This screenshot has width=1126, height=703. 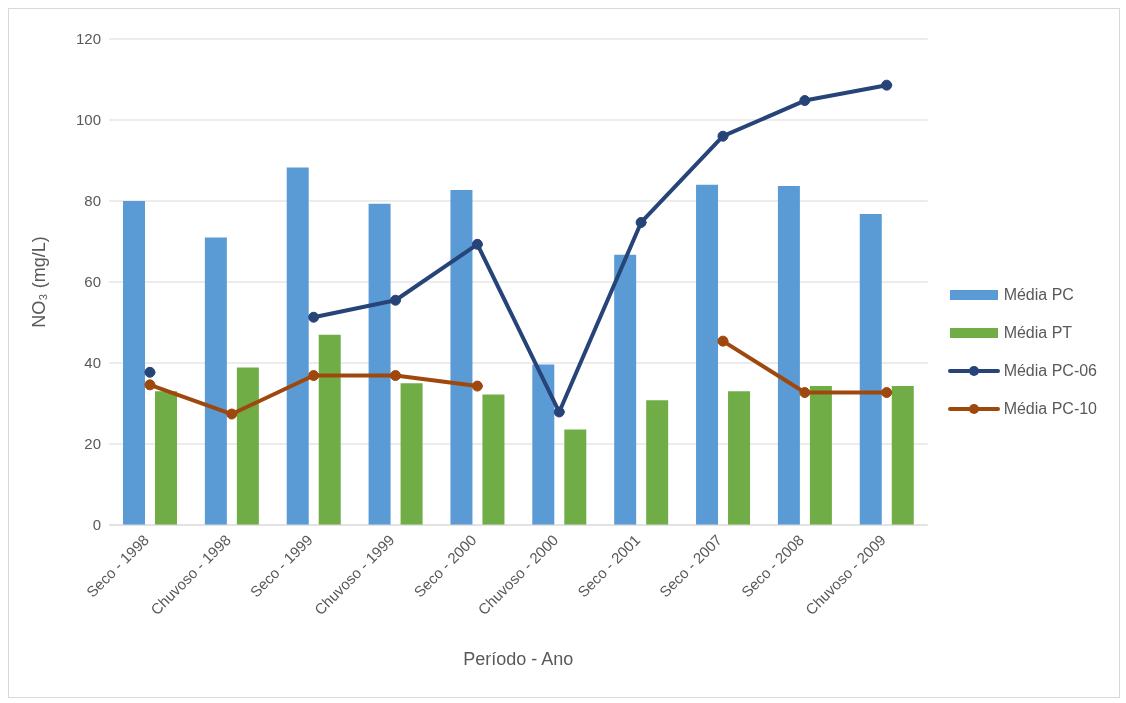 What do you see at coordinates (518, 659) in the screenshot?
I see `x-axis-title: Período - Ano` at bounding box center [518, 659].